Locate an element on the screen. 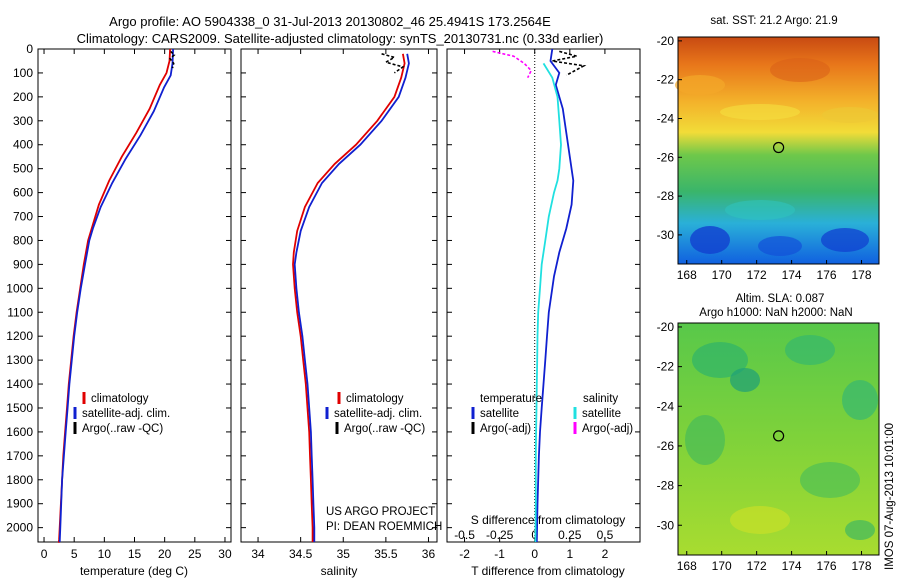  y-tick-label: 1800 is located at coordinates (19, 480).